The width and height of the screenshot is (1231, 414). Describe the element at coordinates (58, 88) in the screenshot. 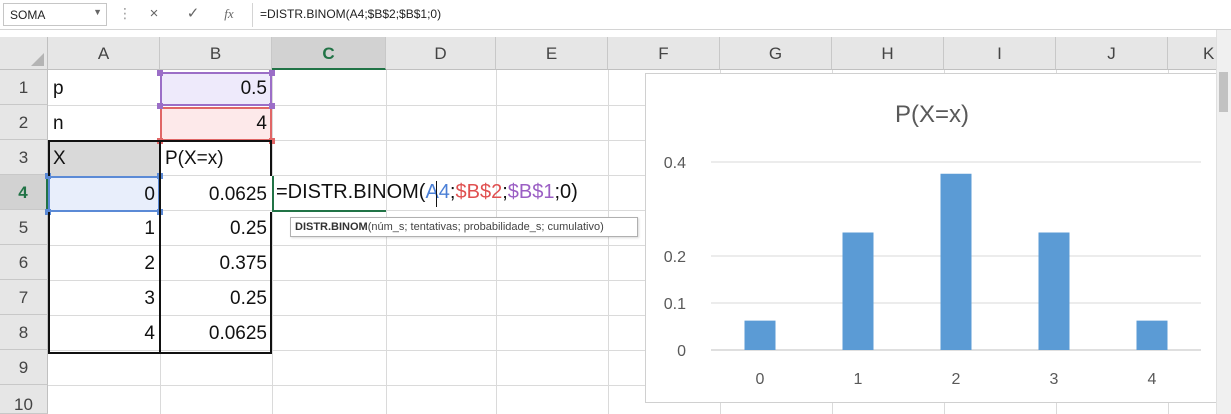

I see `cell-a1: p` at that location.